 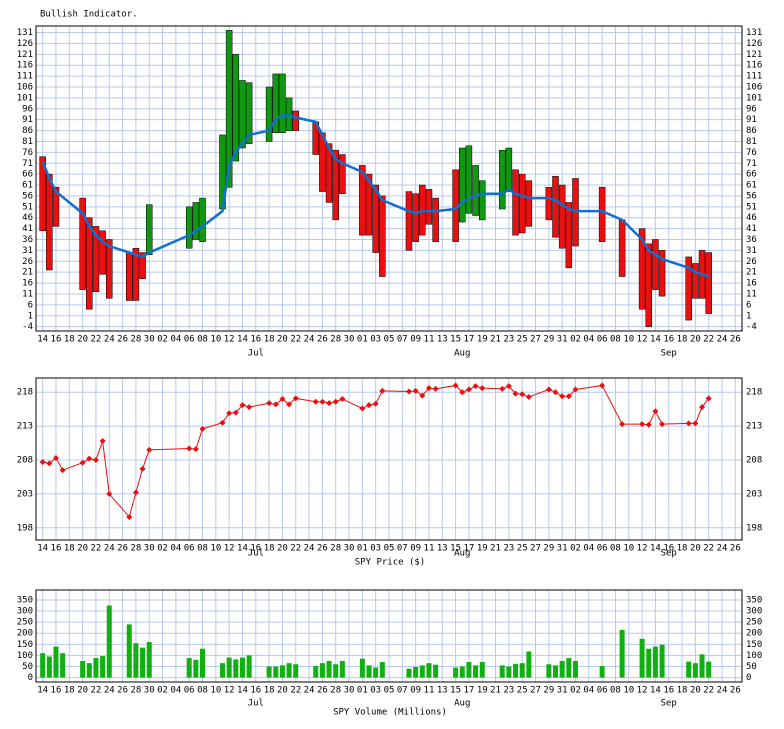 What do you see at coordinates (754, 634) in the screenshot?
I see `y-tick-label-right: 200` at bounding box center [754, 634].